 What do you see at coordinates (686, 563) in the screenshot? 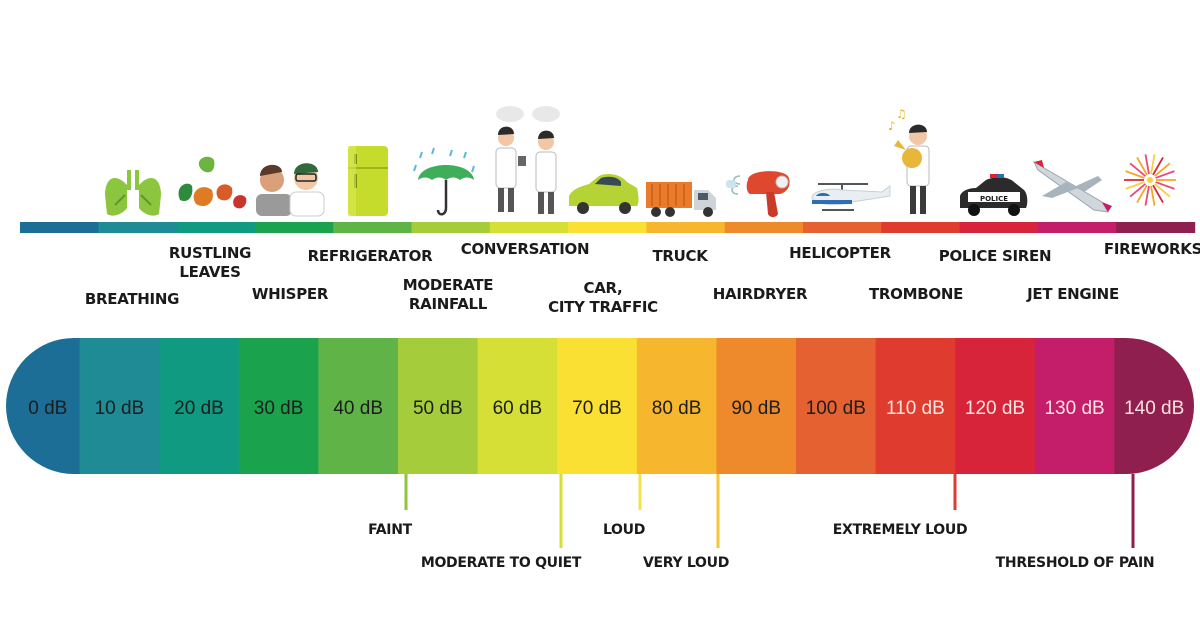
I see `level-label-very-loud: VERY LOUD` at bounding box center [686, 563].